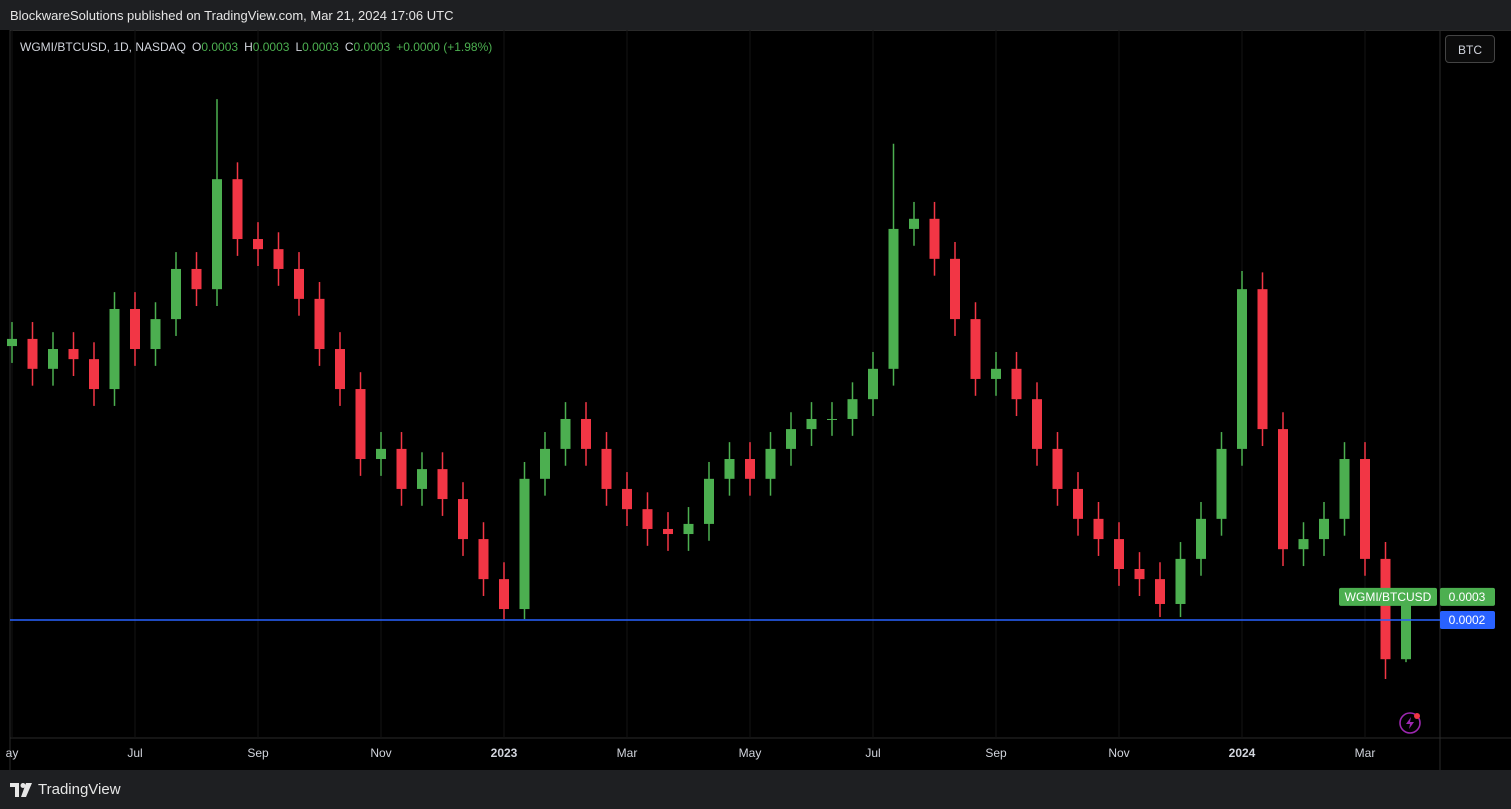  Describe the element at coordinates (1242, 753) in the screenshot. I see `x-tick-label: 2024` at that location.